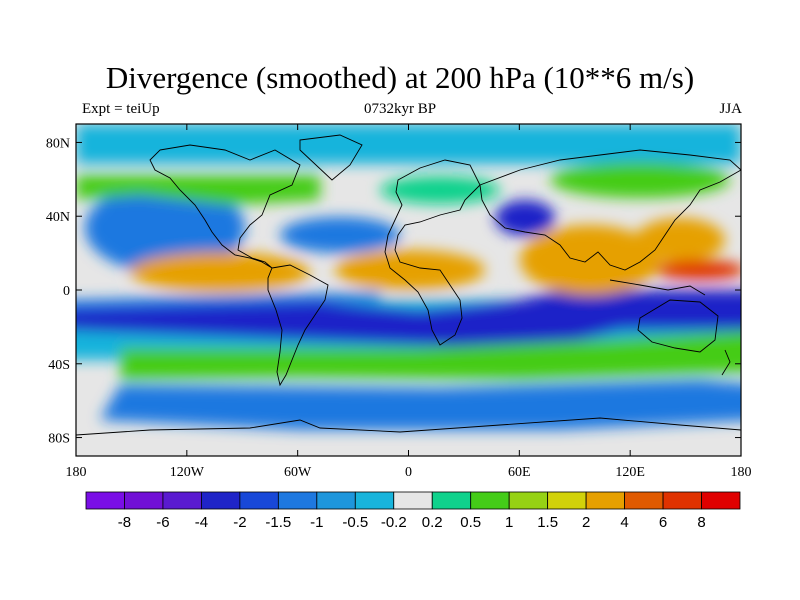 The height and width of the screenshot is (600, 800). What do you see at coordinates (121, 109) in the screenshot?
I see `experiment-label: Expt = teiUp` at bounding box center [121, 109].